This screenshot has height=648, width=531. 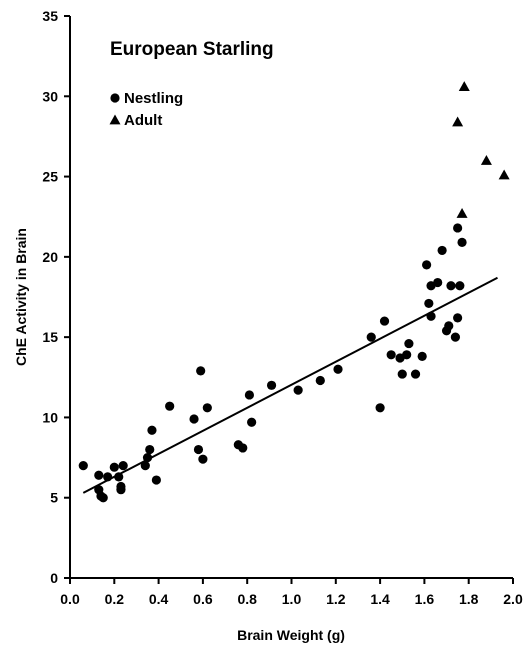 I want to click on x-tick-label: 0.4, so click(x=159, y=599).